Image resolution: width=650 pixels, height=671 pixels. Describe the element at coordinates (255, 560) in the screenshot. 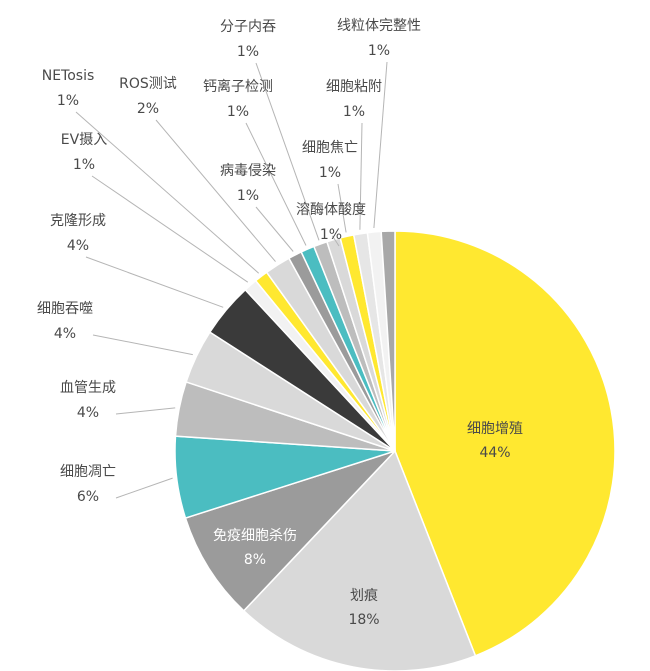

I see `slice-value-label: 8%` at that location.